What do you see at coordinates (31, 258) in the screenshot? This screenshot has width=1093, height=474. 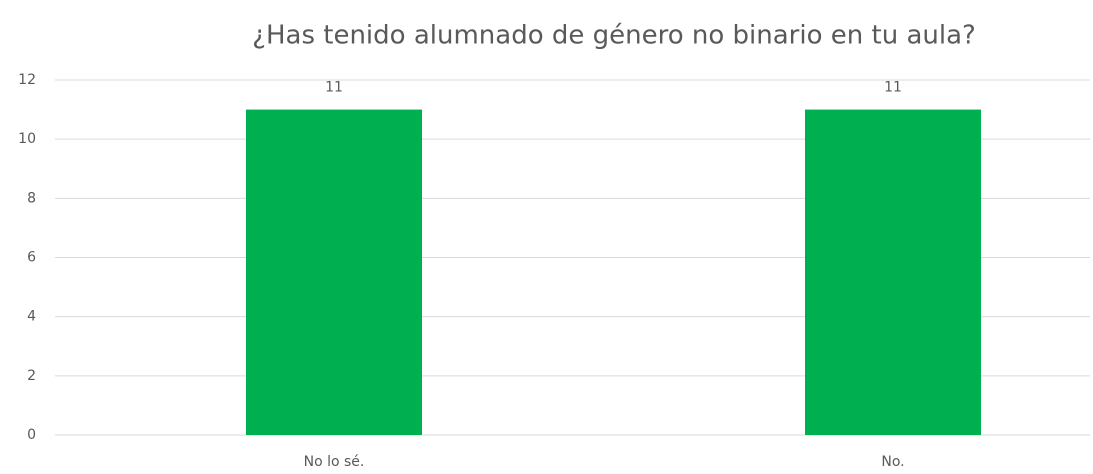 I see `y-tick-label: 6` at bounding box center [31, 258].